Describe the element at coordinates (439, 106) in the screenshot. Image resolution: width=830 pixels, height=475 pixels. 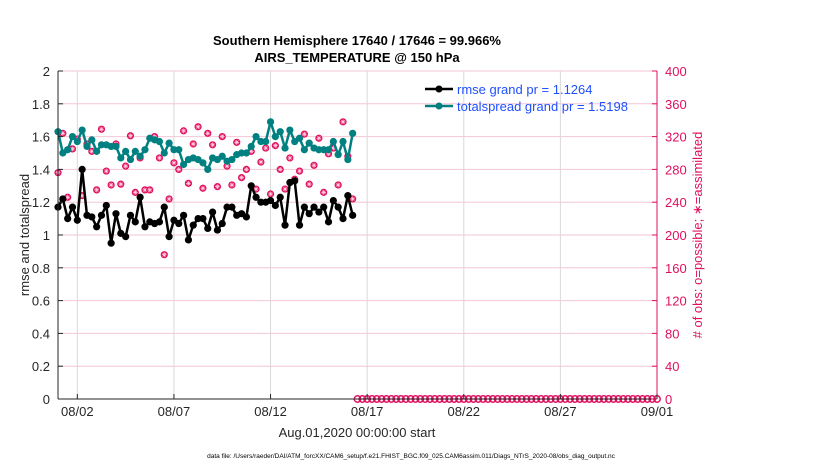
I see `legend-totalspread-marker` at that location.